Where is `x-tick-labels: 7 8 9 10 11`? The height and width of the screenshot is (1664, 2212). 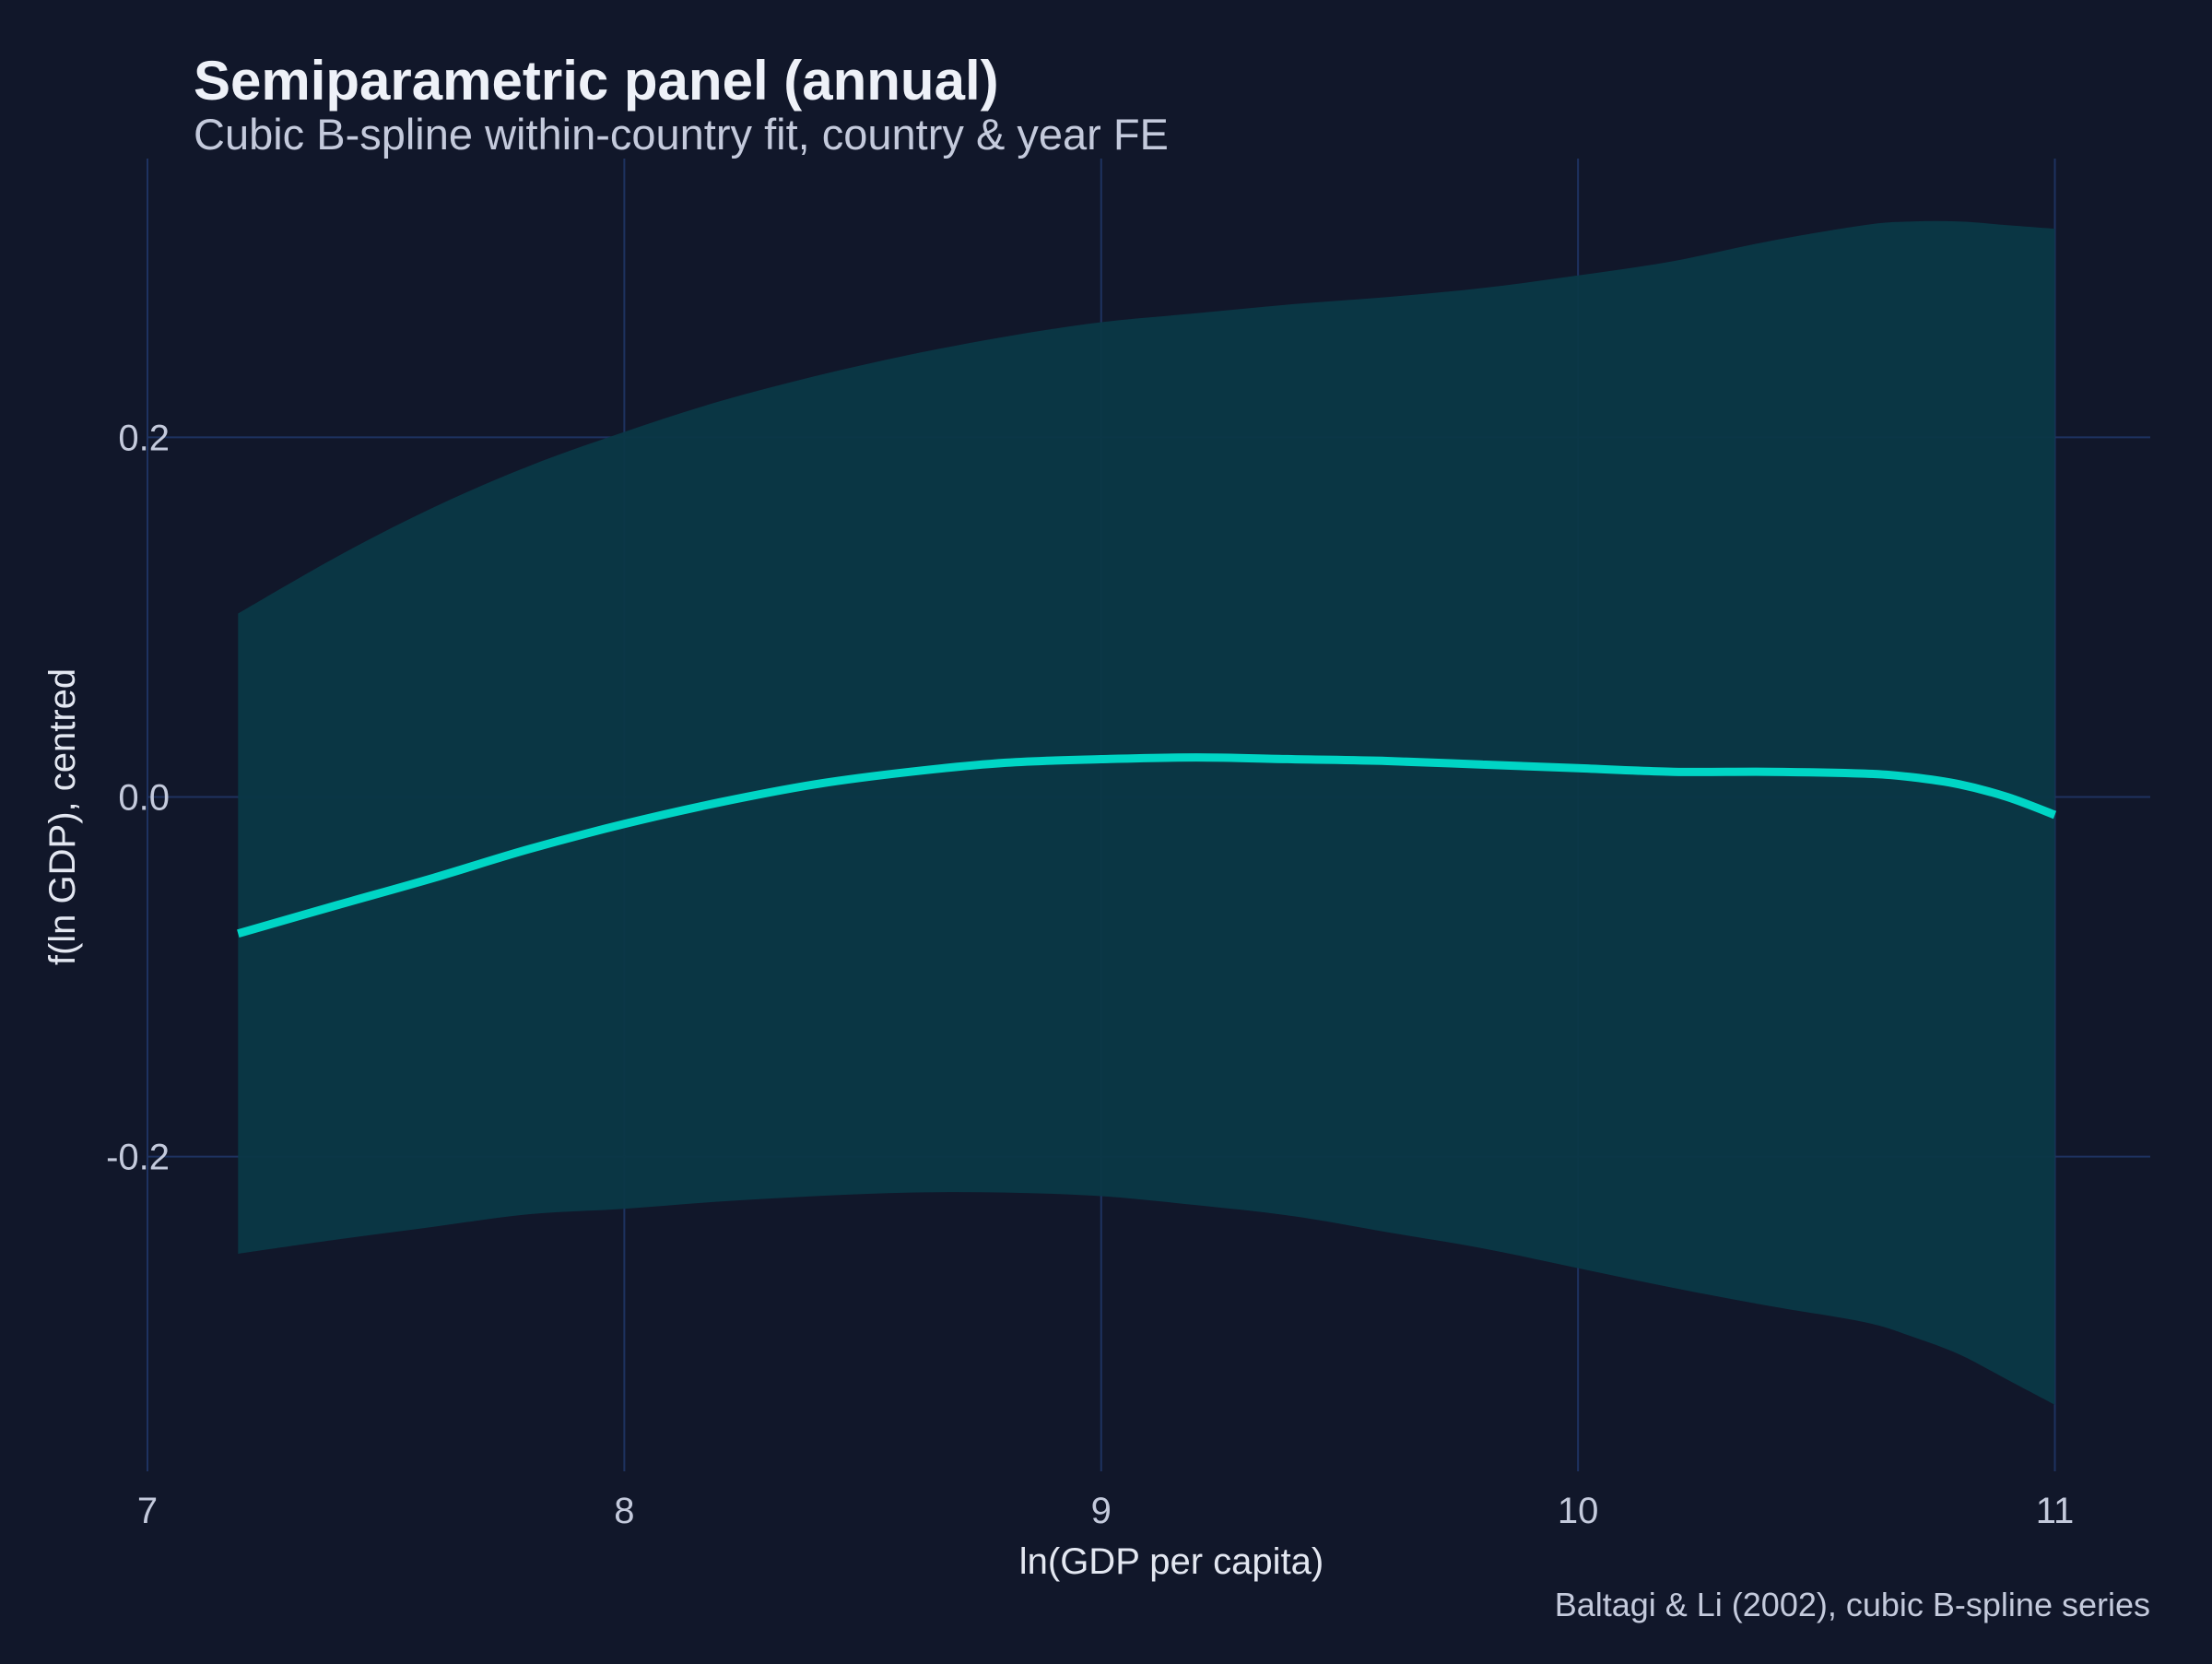
x-tick-labels: 7 8 9 10 11 is located at coordinates (1105, 1511).